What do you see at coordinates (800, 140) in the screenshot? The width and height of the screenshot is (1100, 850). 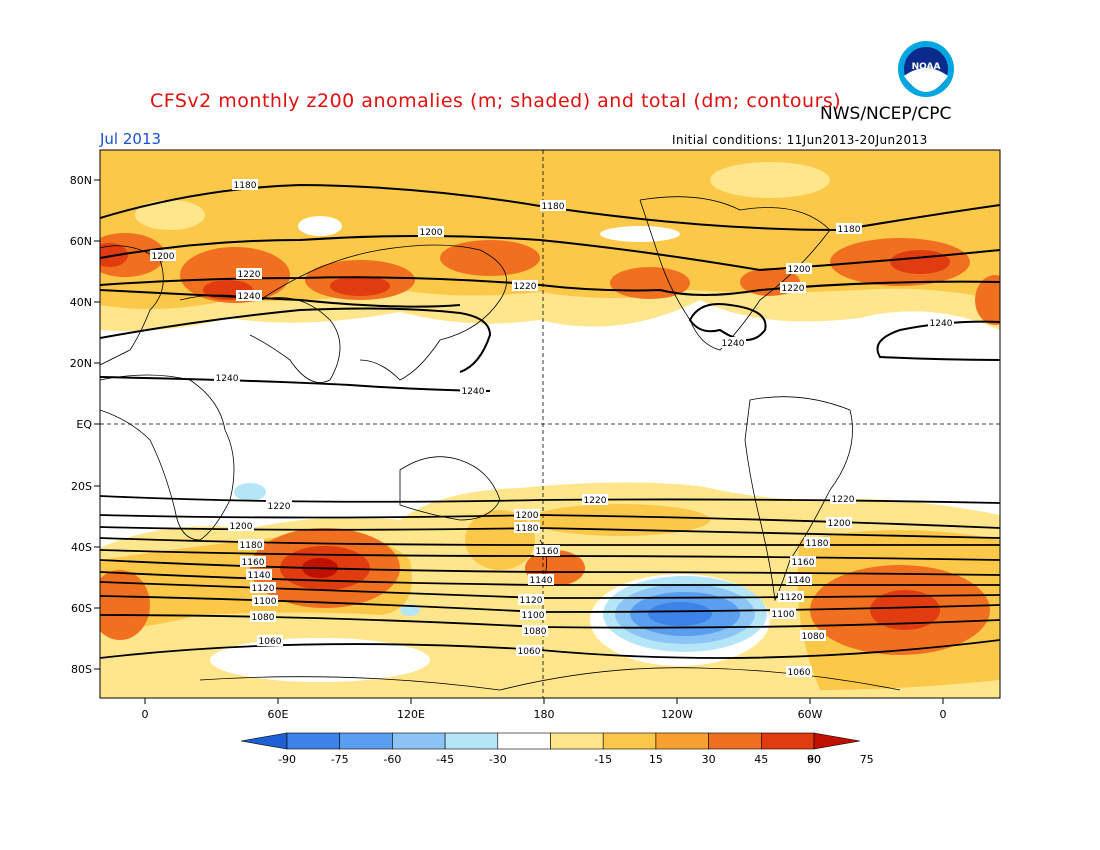 I see `initial-conditions: Initial conditions: 11Jun2013-20Jun2013` at bounding box center [800, 140].